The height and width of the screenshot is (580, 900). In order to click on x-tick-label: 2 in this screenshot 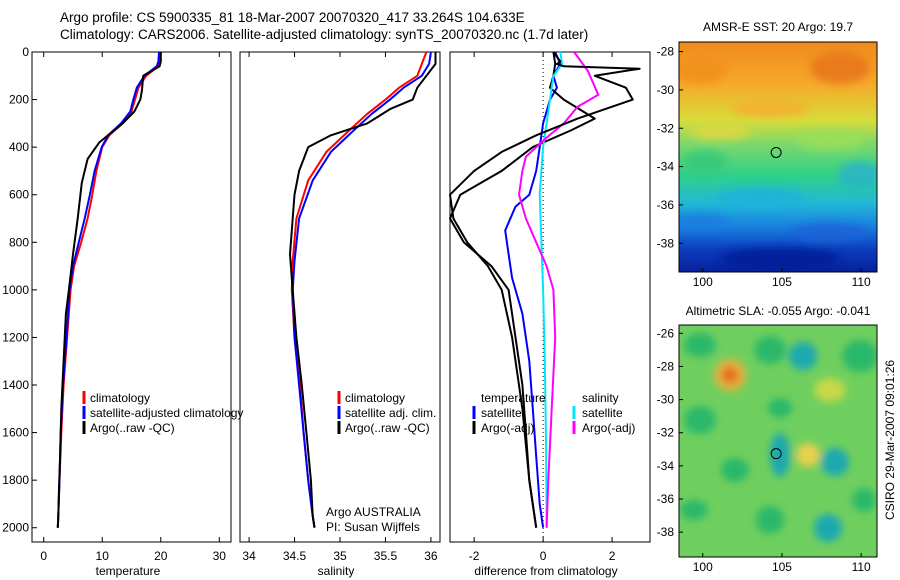, I will do `click(612, 556)`.